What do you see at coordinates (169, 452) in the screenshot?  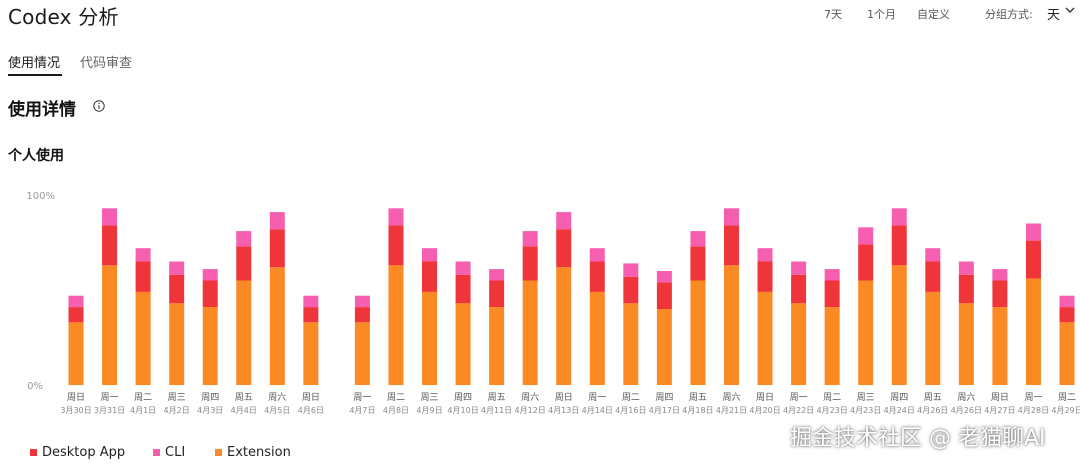 I see `legend-item-cli: CLI` at bounding box center [169, 452].